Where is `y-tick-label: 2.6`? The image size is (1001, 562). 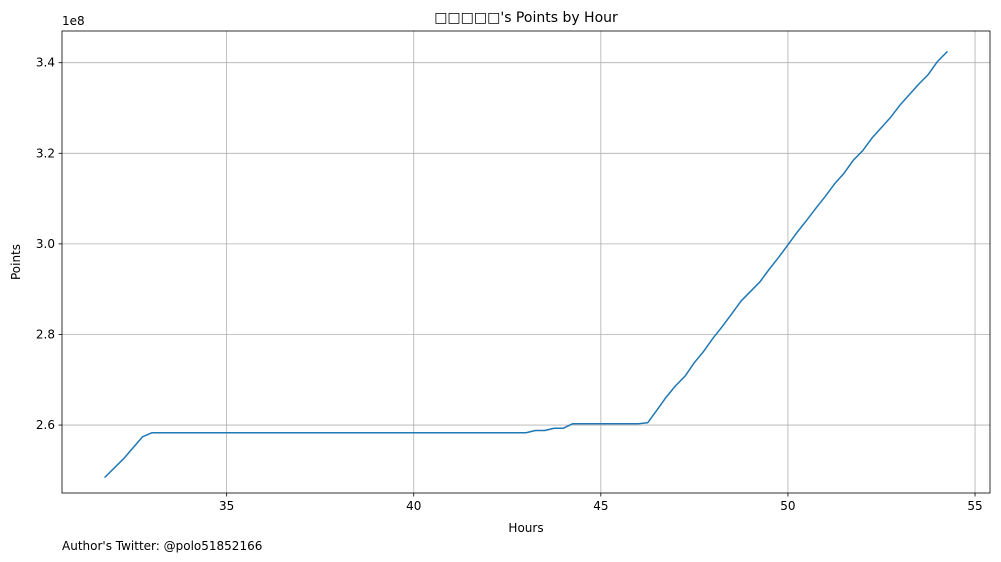
y-tick-label: 2.6 is located at coordinates (45, 425).